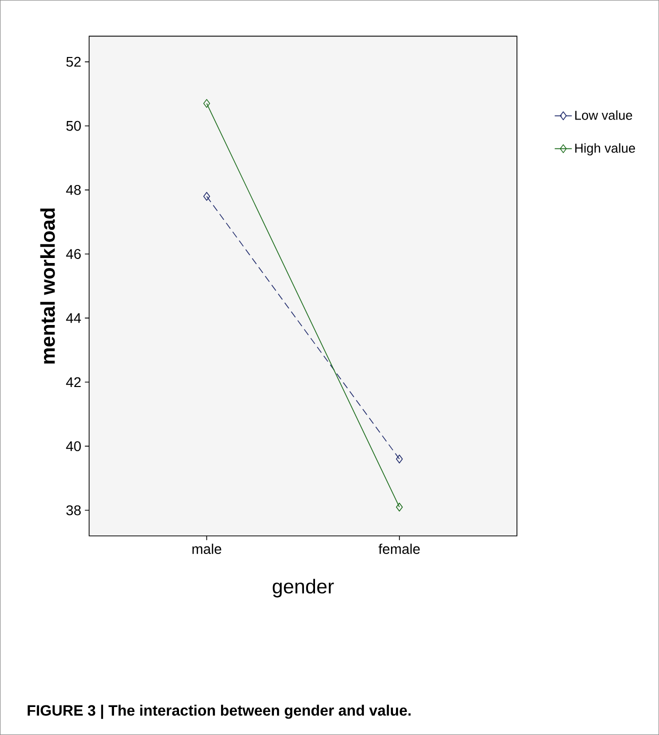  What do you see at coordinates (605, 149) in the screenshot?
I see `legend-label: High value` at bounding box center [605, 149].